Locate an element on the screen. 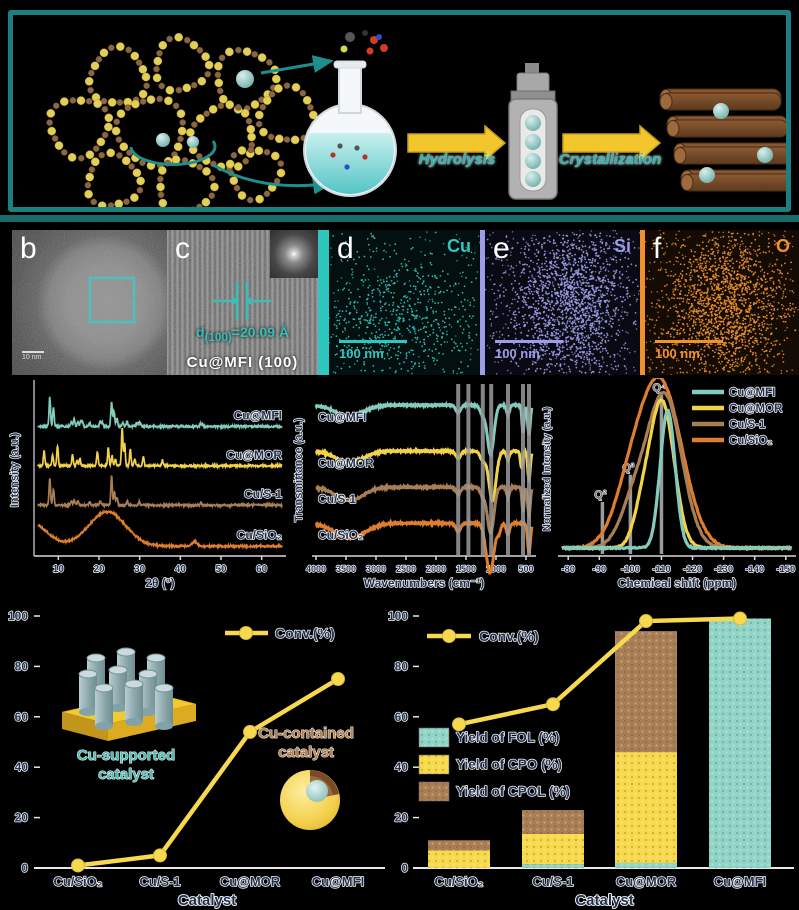 The image size is (799, 910). zeolite-framework-graphic is located at coordinates (190, 119).